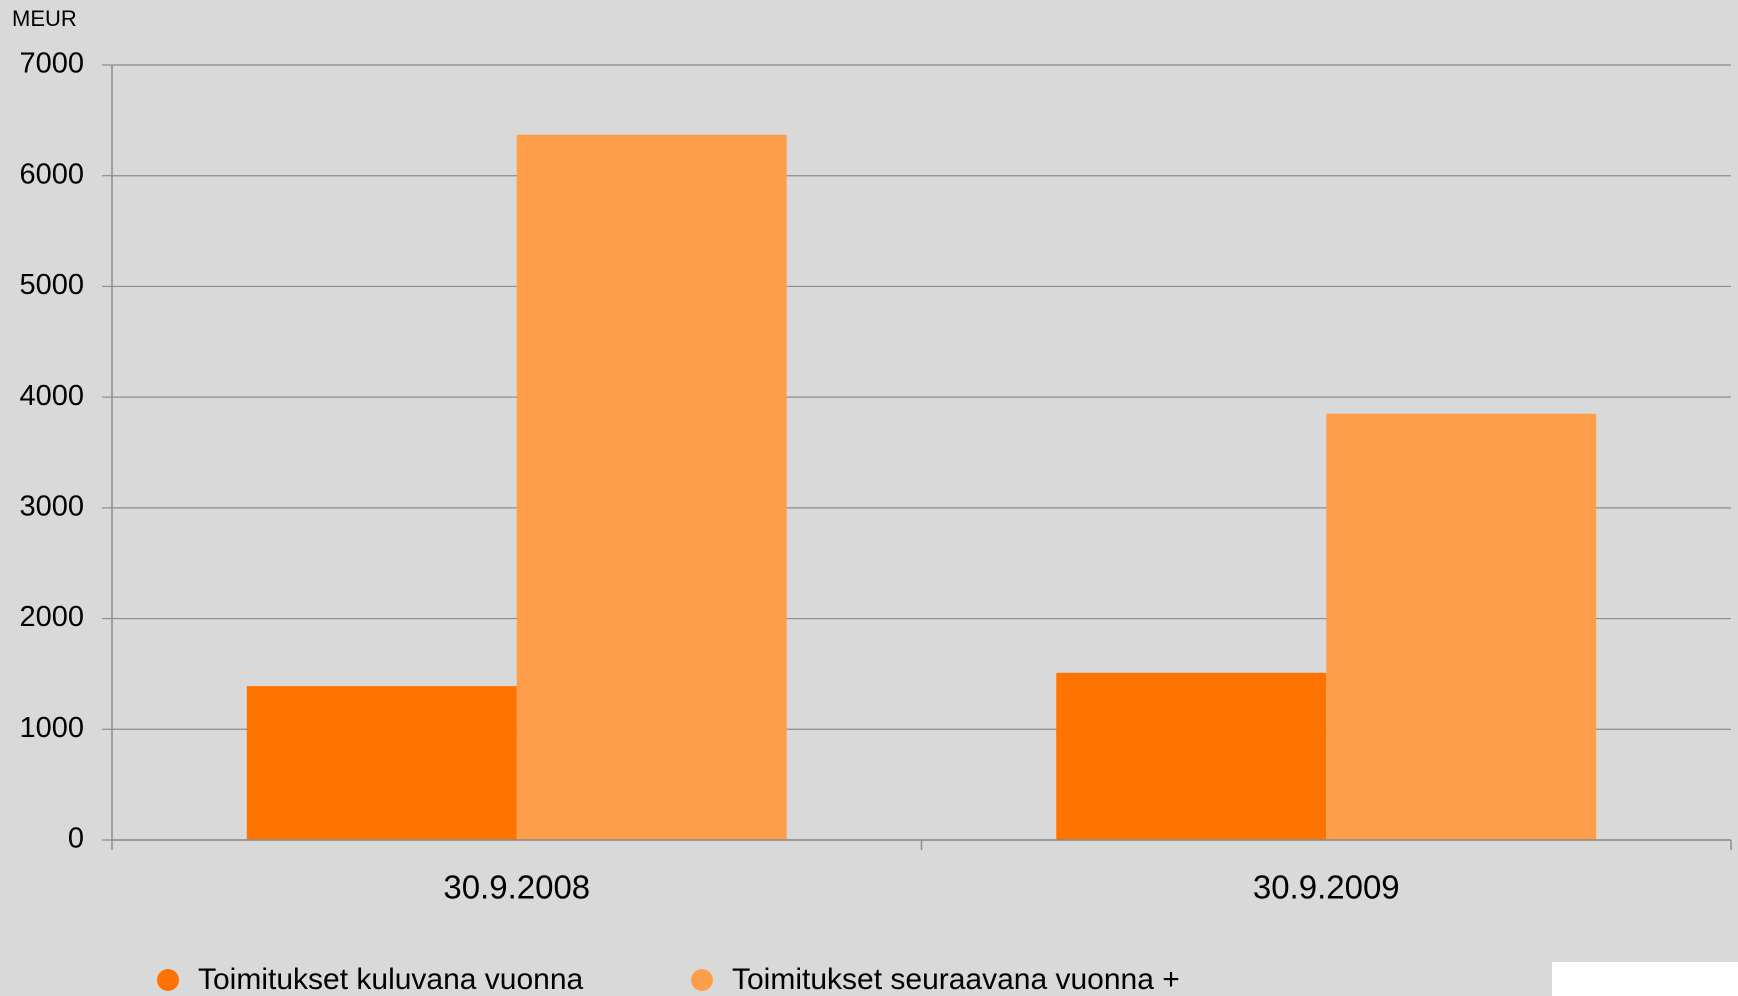 The image size is (1738, 996). Describe the element at coordinates (51, 728) in the screenshot. I see `y-tick-label: 1000` at that location.